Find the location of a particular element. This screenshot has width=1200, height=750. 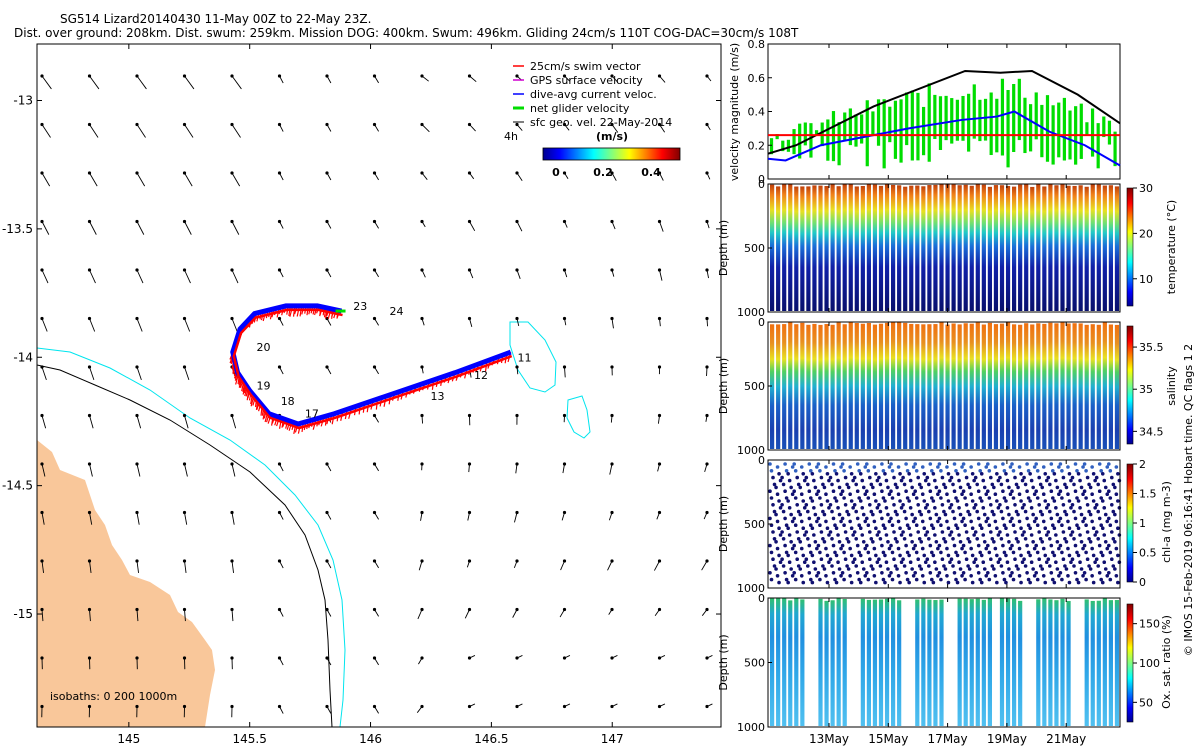

oxygen-profiles is located at coordinates (945, 662).